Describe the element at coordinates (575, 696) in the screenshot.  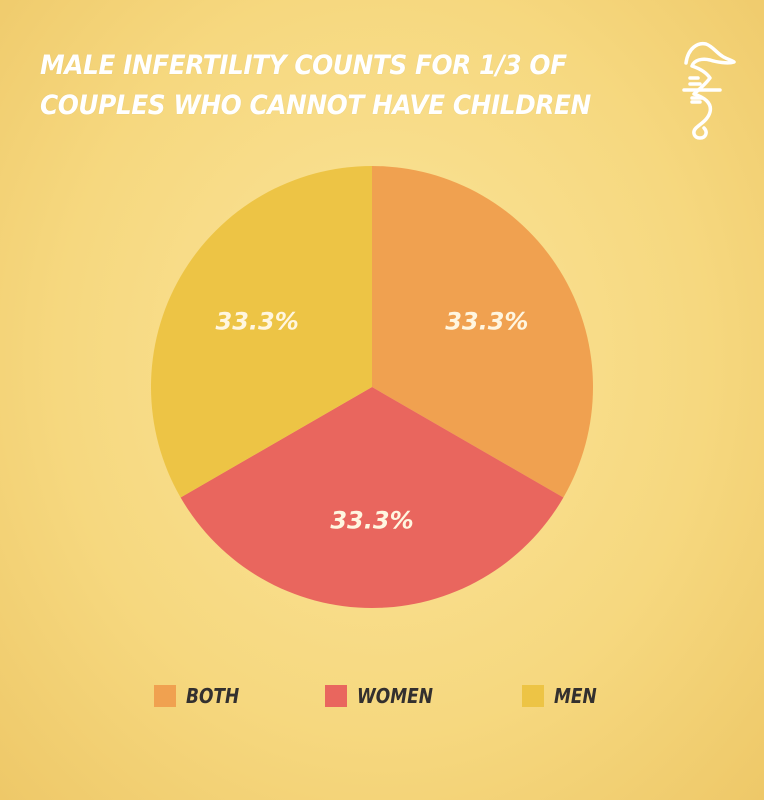
I see `legend-label-men: MEN` at that location.